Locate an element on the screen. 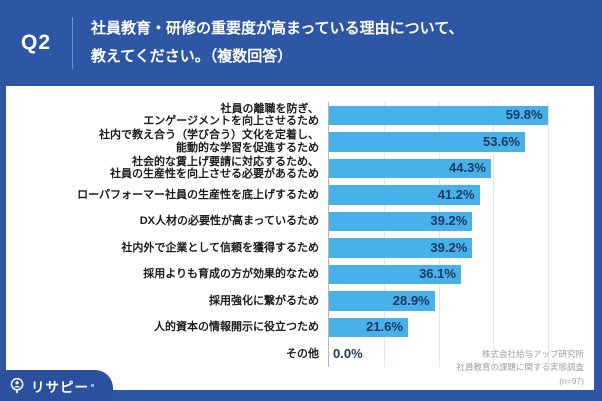 The image size is (602, 401). header-divider is located at coordinates (72, 43).